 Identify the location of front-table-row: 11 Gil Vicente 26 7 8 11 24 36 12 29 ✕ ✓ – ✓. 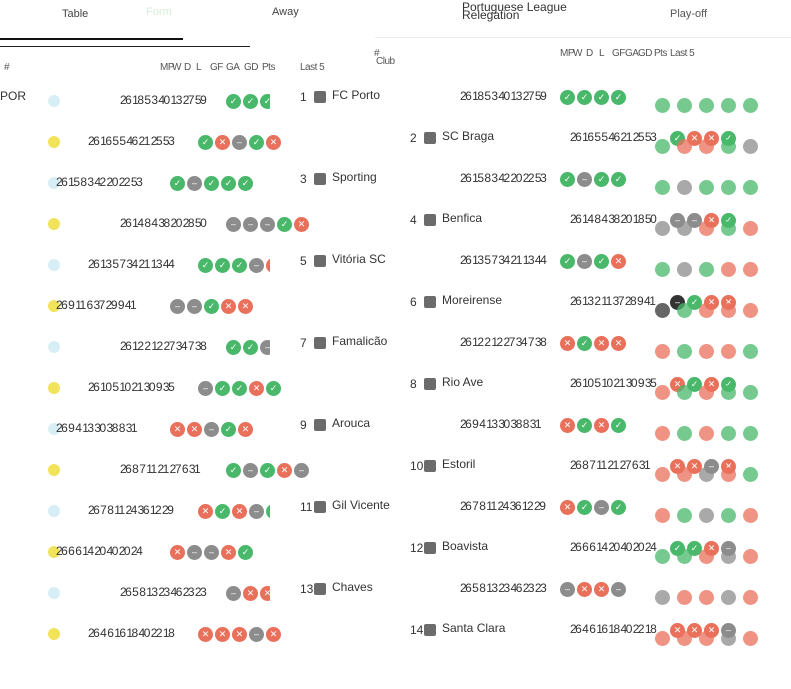
(448, 508).